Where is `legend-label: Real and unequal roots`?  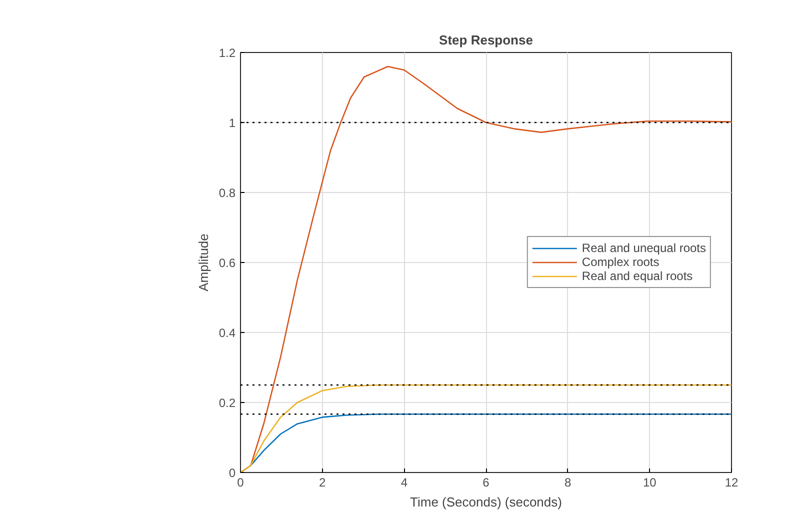
legend-label: Real and unequal roots is located at coordinates (644, 248).